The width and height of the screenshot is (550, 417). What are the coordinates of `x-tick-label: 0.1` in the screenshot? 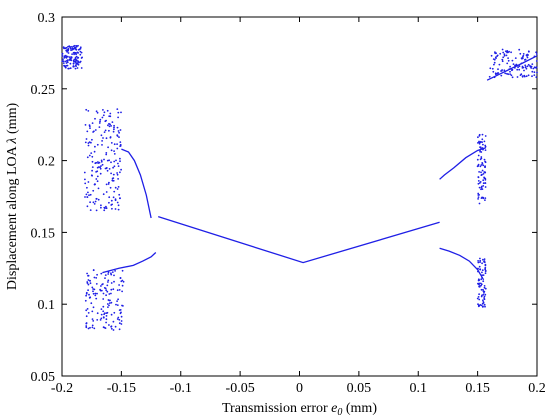 It's located at (419, 388).